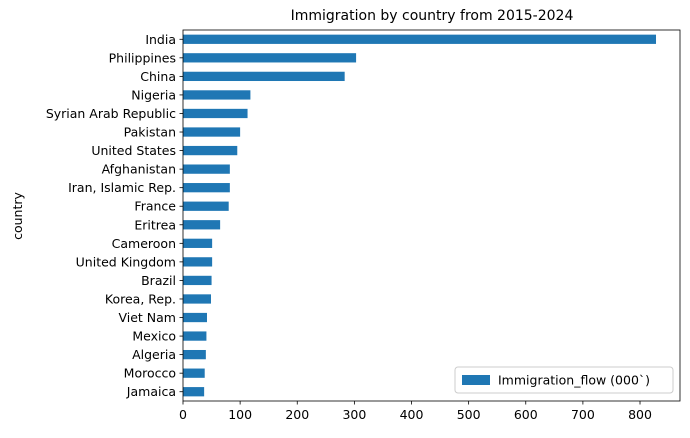  What do you see at coordinates (126, 261) in the screenshot?
I see `y-tick-label: United Kingdom` at bounding box center [126, 261].